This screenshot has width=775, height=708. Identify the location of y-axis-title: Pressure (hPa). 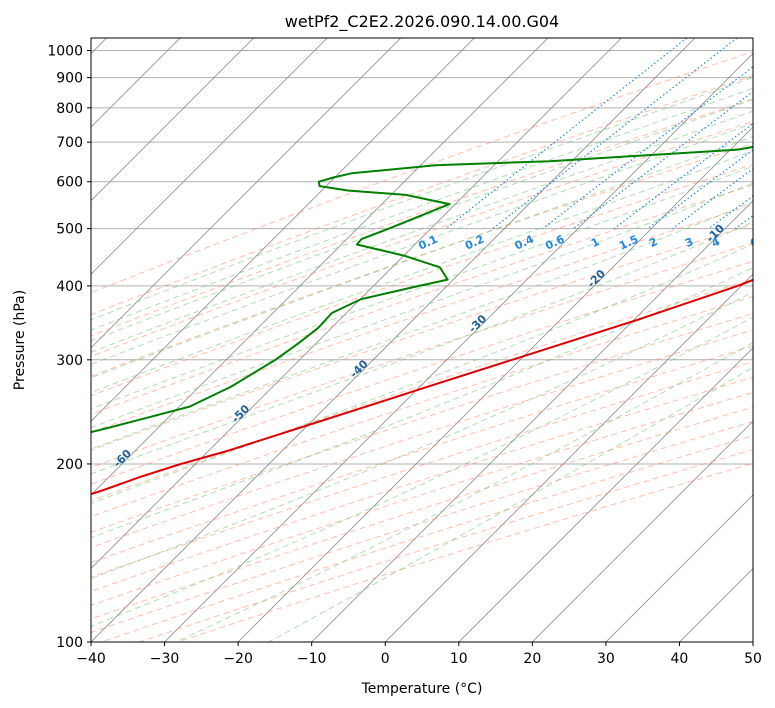
(20, 340).